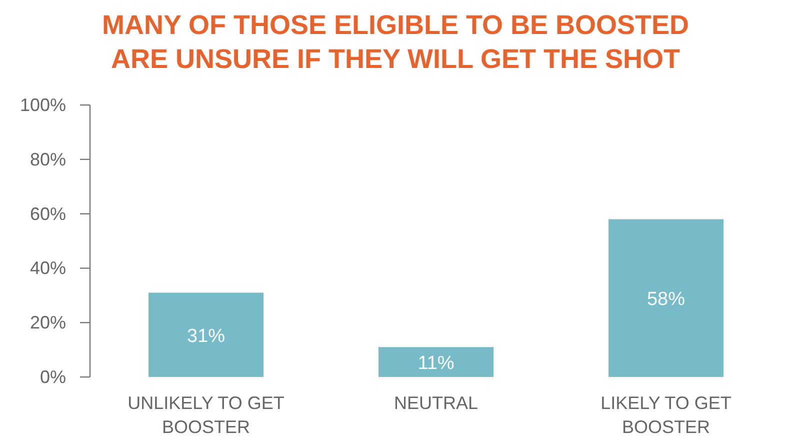  I want to click on data-label: 58%, so click(666, 299).